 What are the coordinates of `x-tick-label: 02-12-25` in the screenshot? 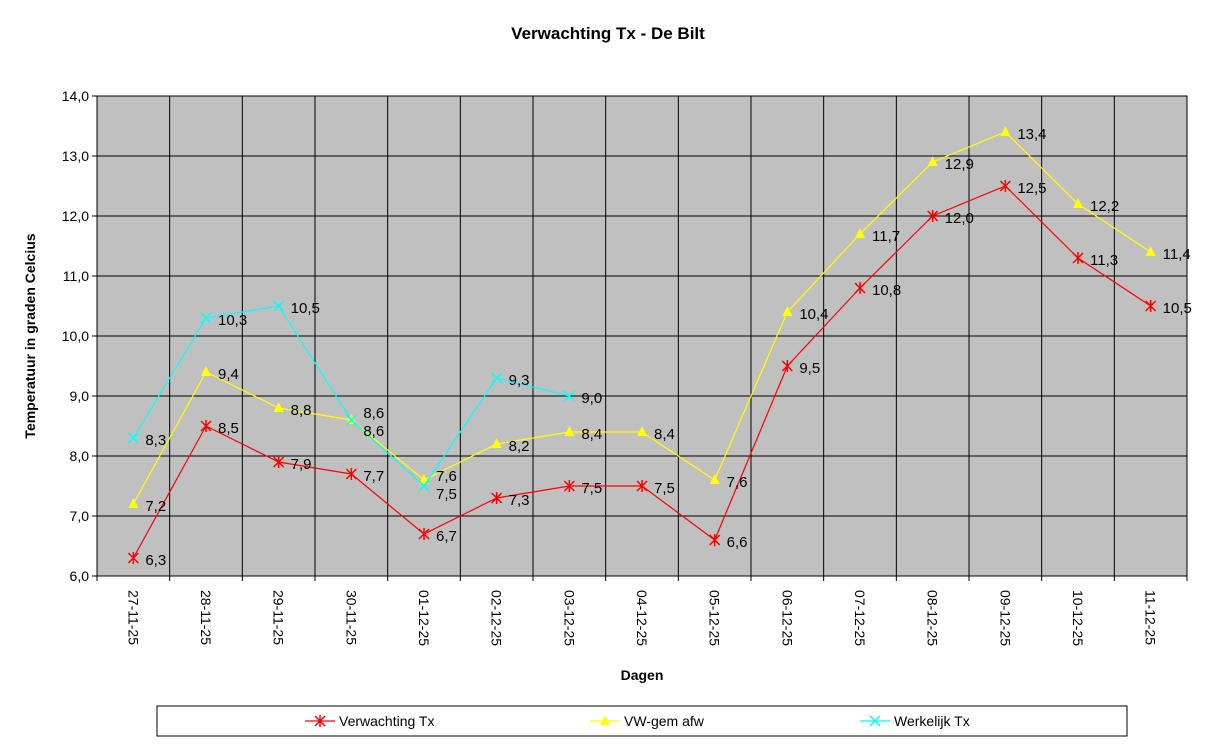 It's located at (497, 618).